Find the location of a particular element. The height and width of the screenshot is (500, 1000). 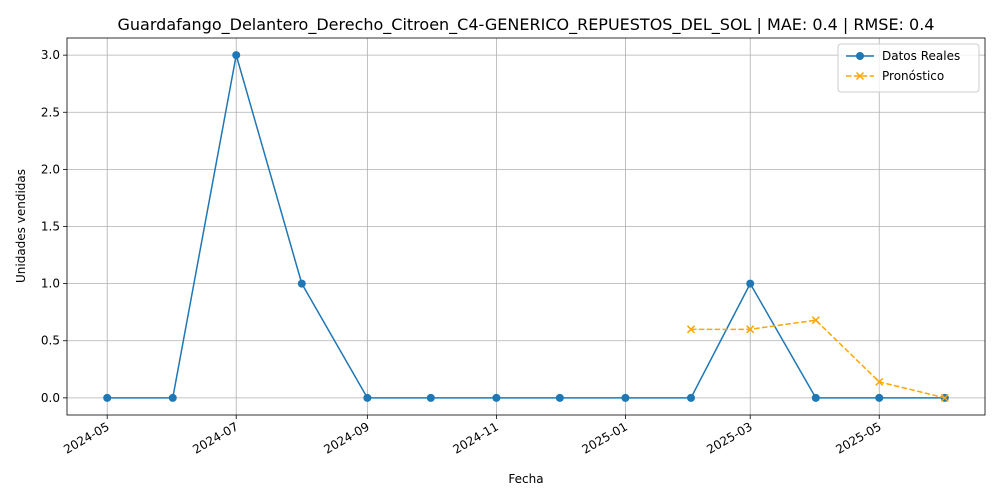

y-tick-label: 0.5 is located at coordinates (50, 341).